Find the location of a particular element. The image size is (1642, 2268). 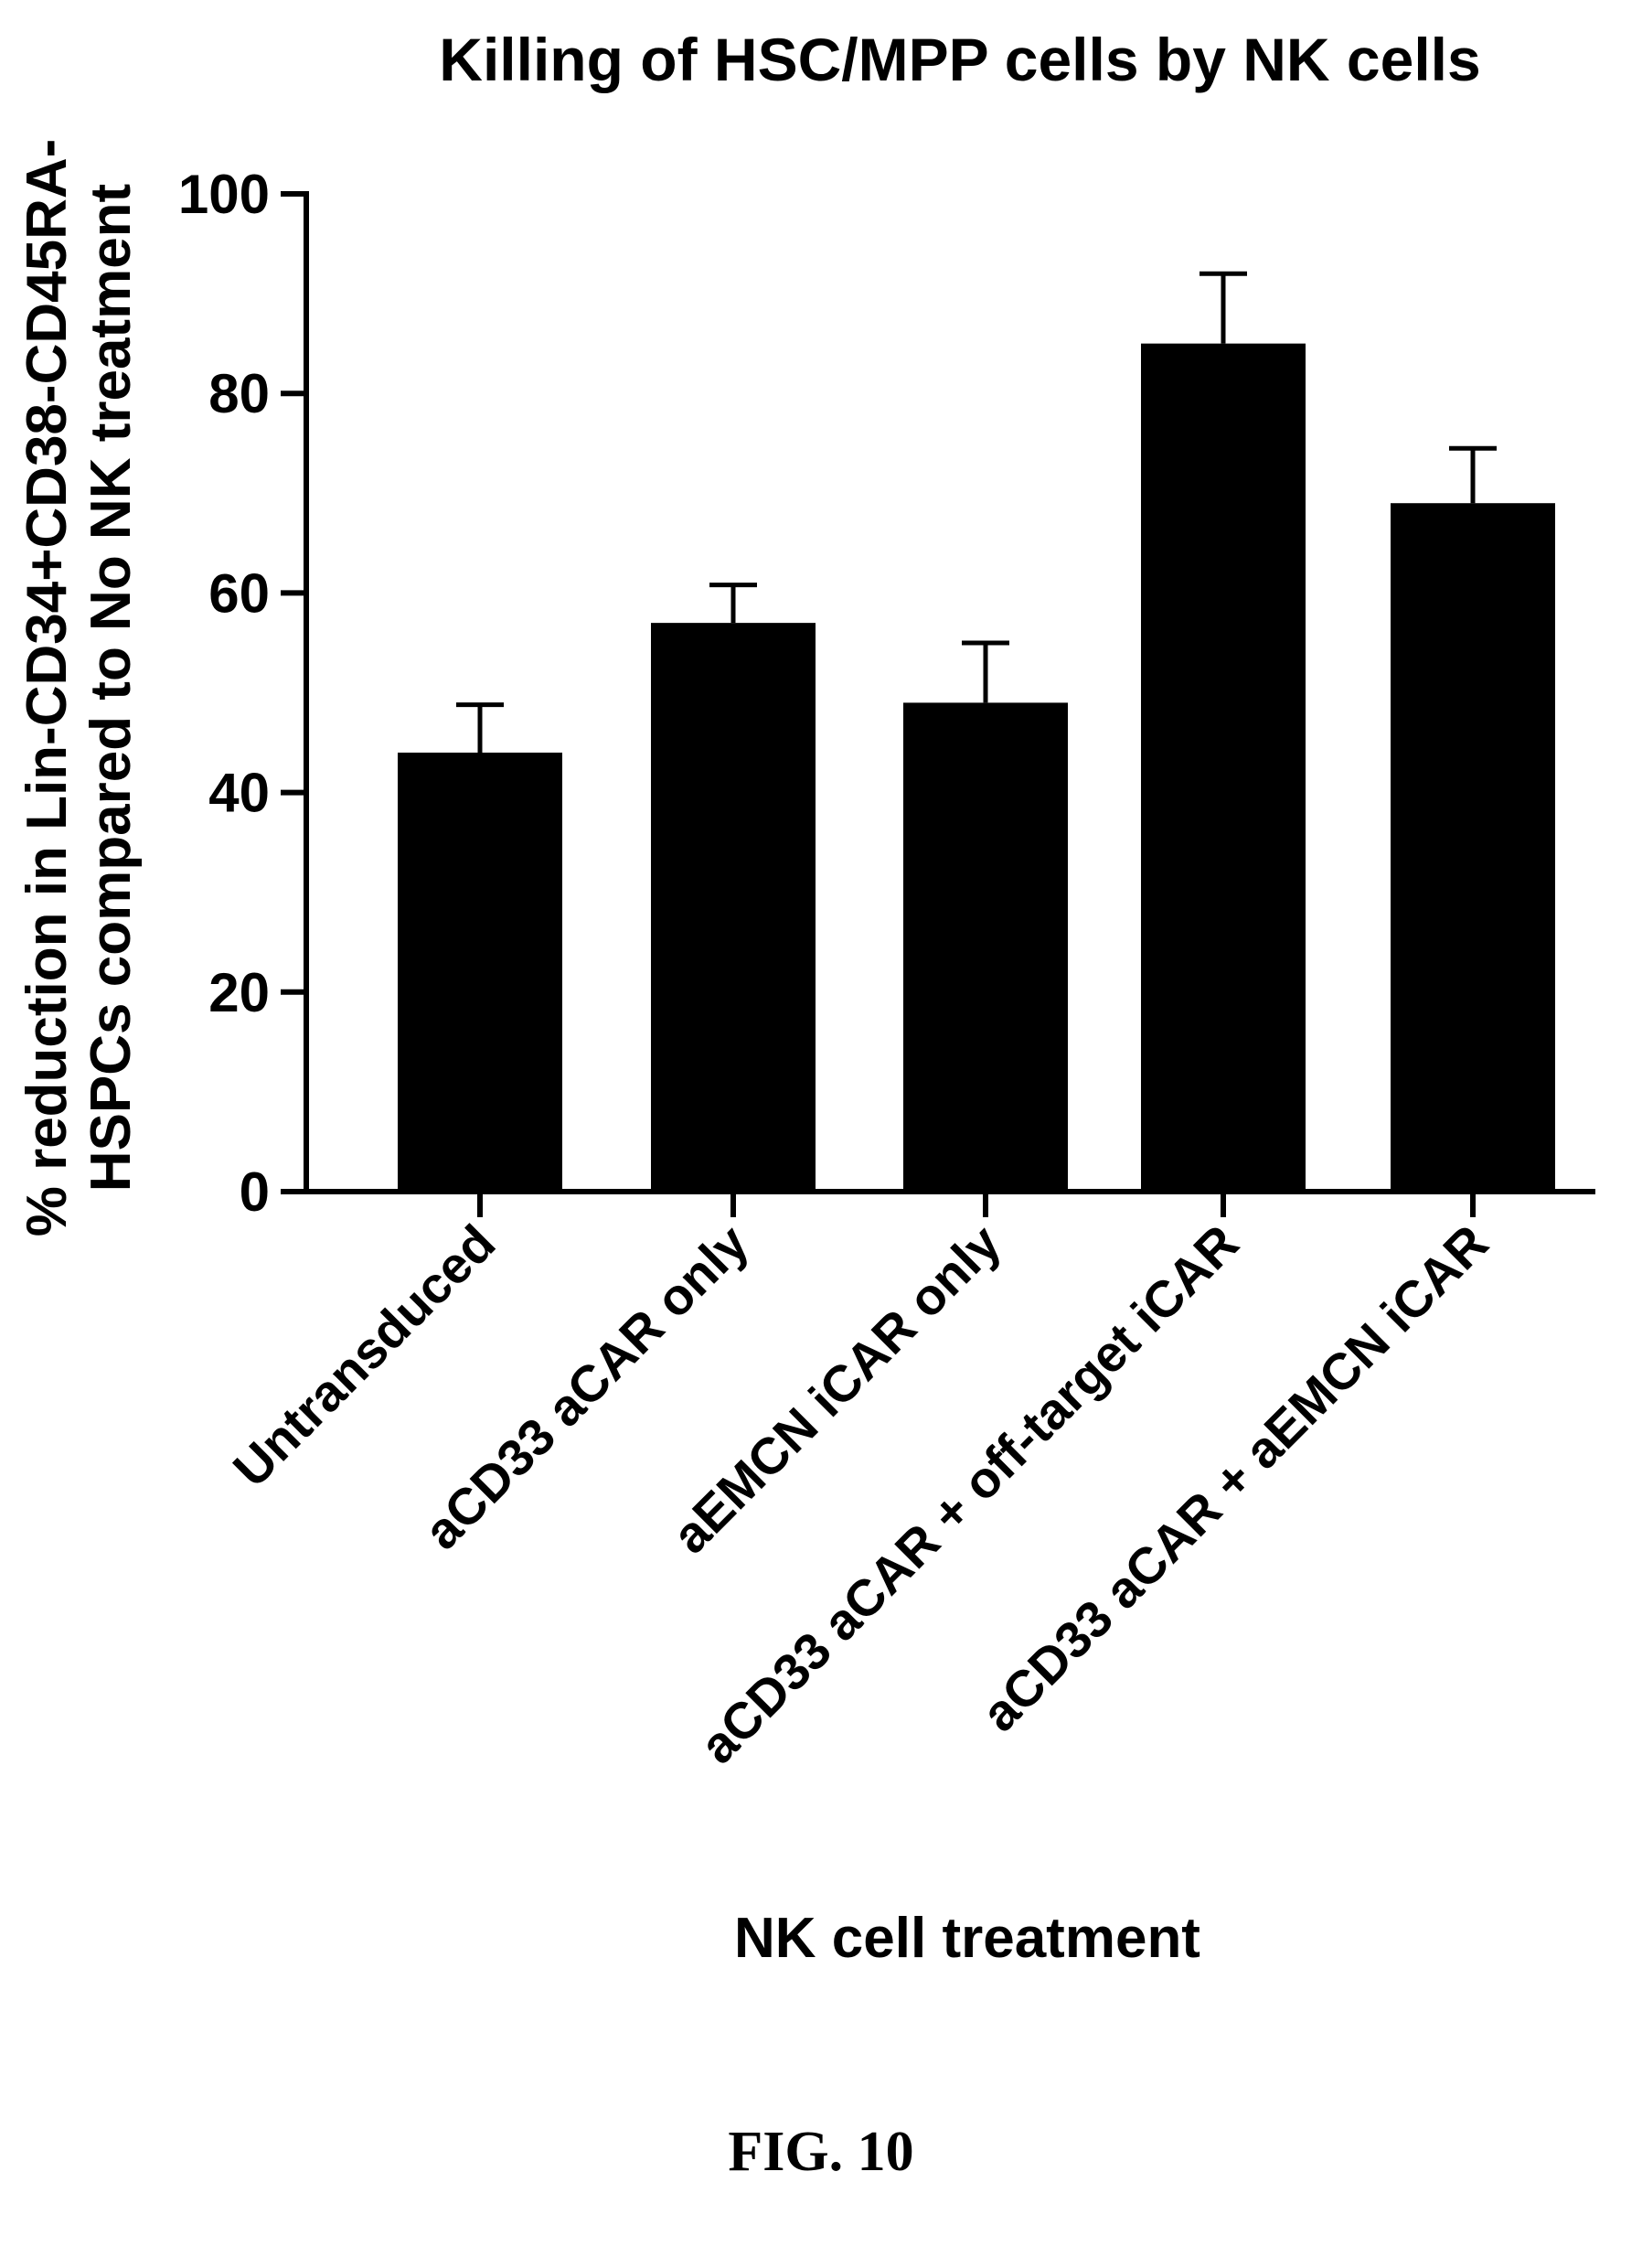

y-axis-title-line-2: HSPCs compared to No NK treatment is located at coordinates (111, 688).